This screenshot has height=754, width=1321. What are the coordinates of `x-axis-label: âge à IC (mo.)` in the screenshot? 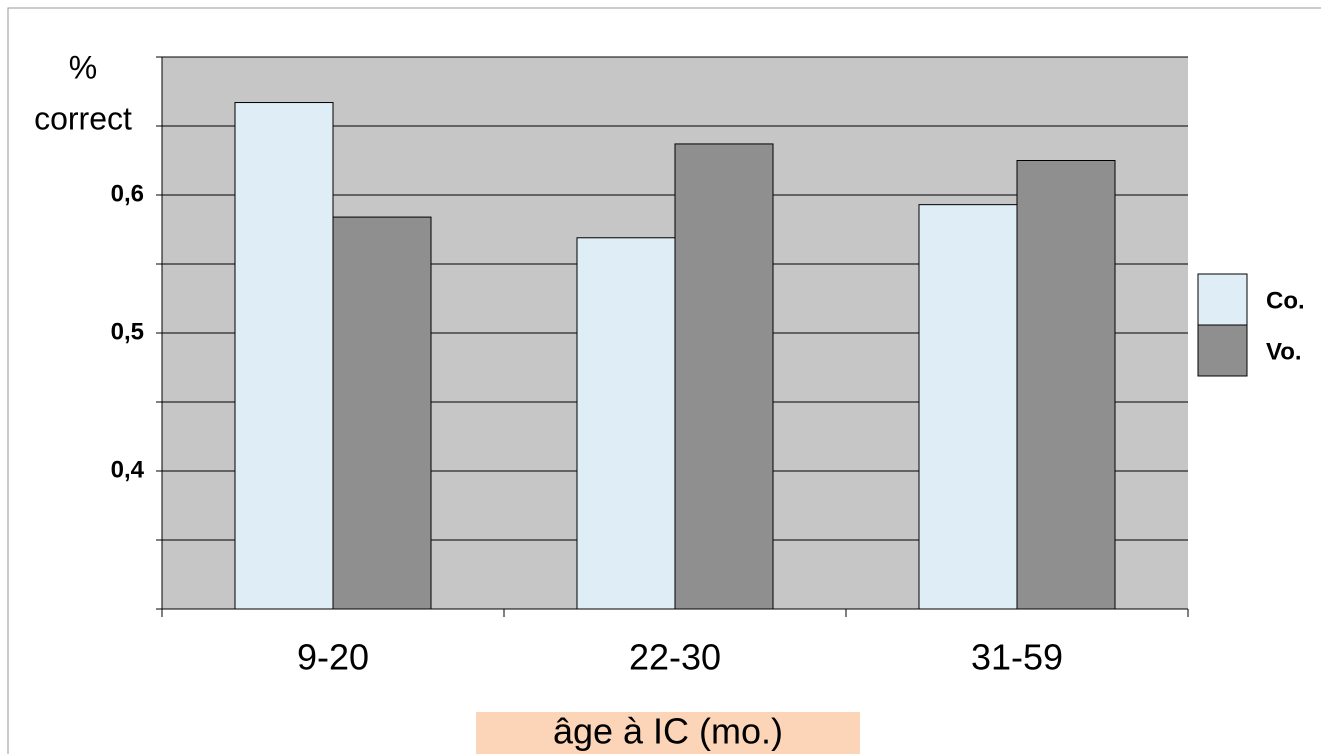 It's located at (668, 731).